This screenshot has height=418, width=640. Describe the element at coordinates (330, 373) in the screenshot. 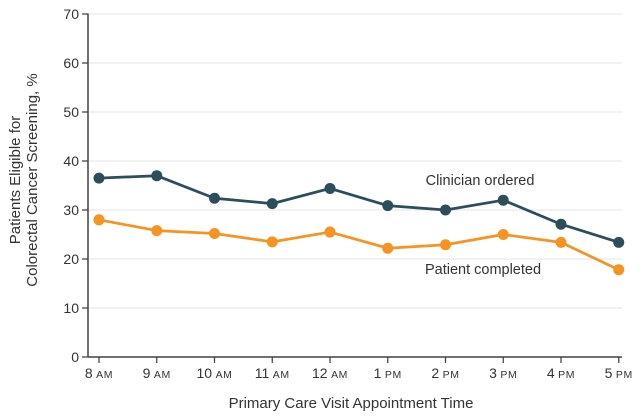

I see `x-tick-label: 12 AM` at that location.